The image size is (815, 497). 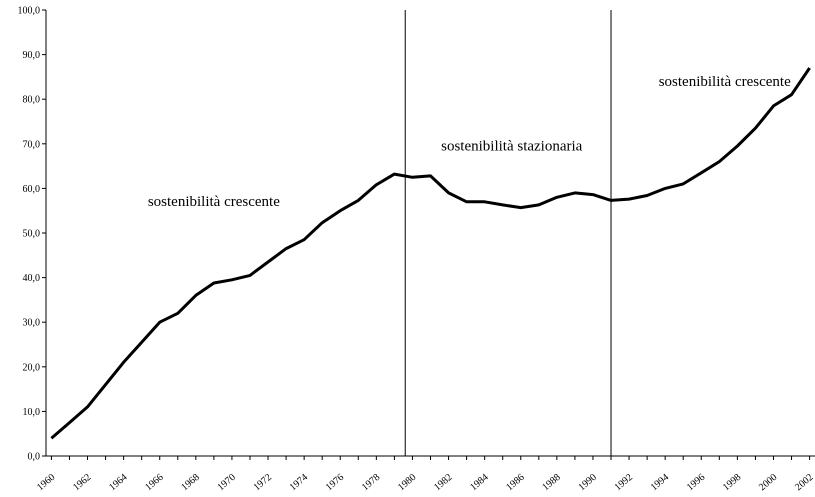 I want to click on y-tick-label: 0,0, so click(x=34, y=457).